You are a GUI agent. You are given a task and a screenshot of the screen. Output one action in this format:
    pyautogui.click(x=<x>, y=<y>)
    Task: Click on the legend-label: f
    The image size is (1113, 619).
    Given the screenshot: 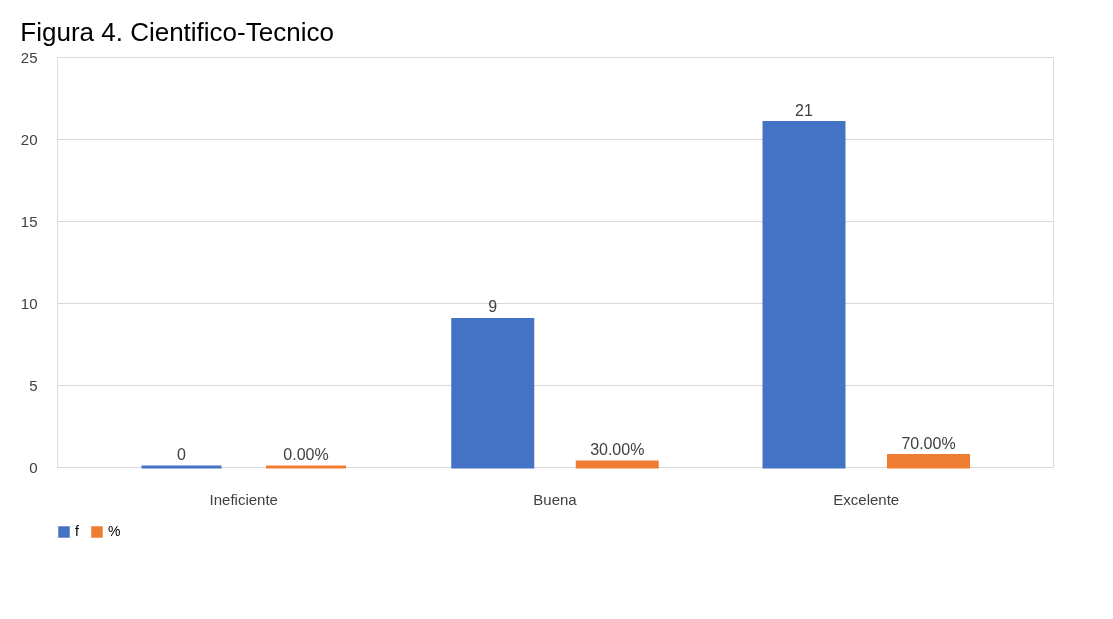 What is the action you would take?
    pyautogui.click(x=77, y=531)
    